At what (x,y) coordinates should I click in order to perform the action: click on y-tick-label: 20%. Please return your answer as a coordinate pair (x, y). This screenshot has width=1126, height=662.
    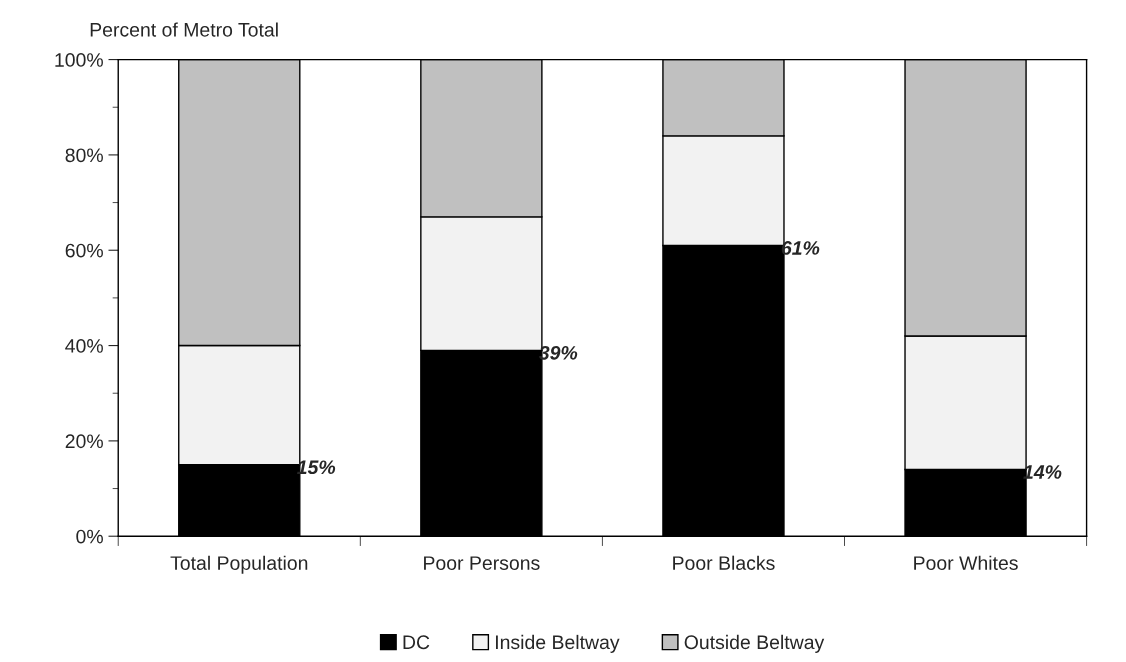
    Looking at the image, I should click on (84, 441).